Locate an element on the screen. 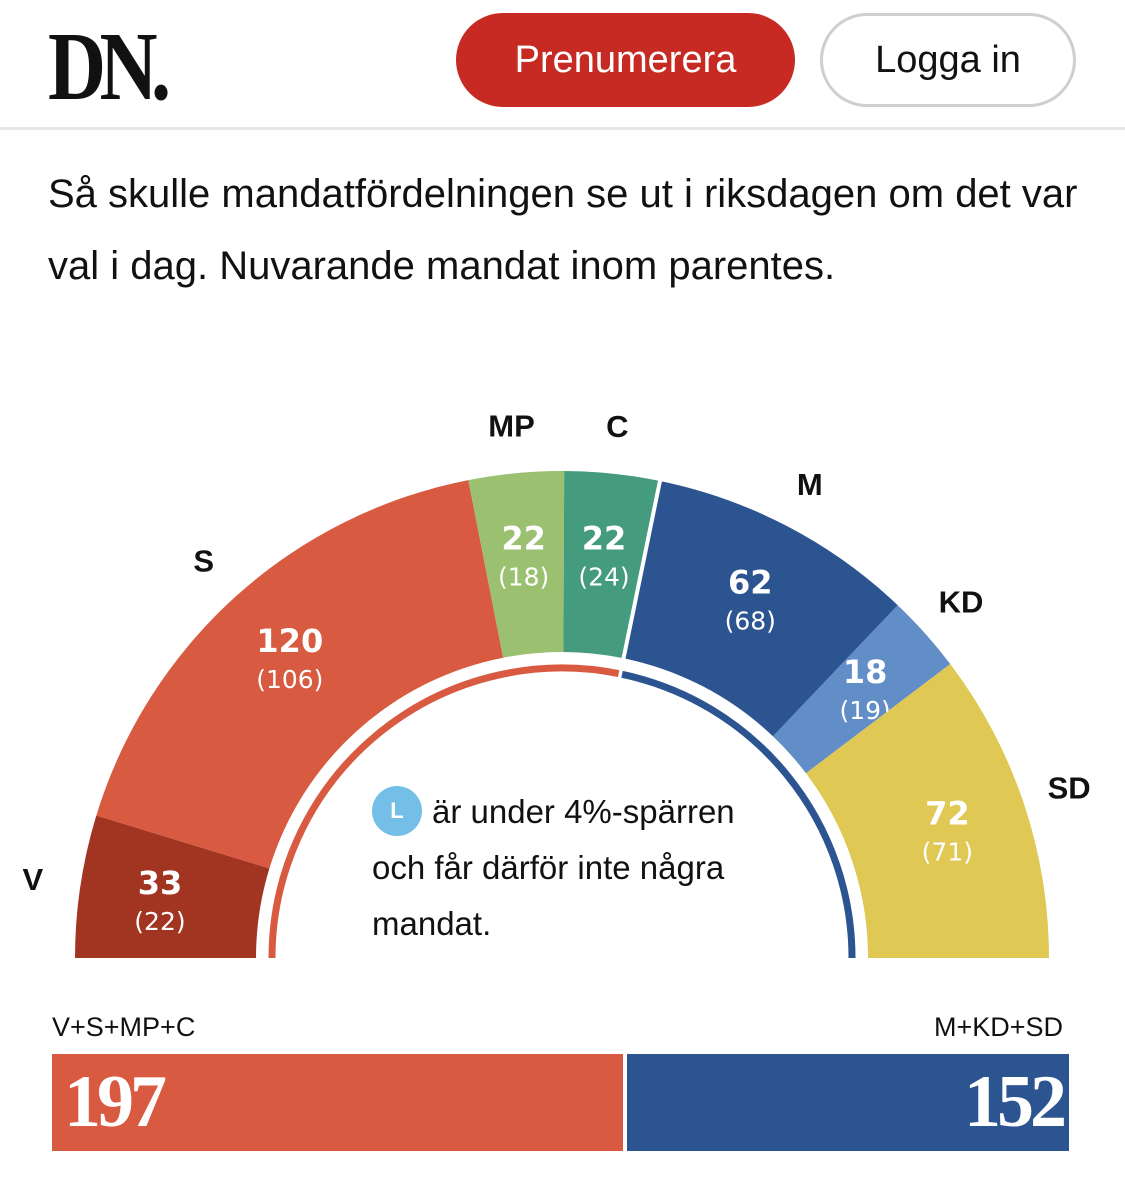  seat-value-c: 22 is located at coordinates (604, 539).